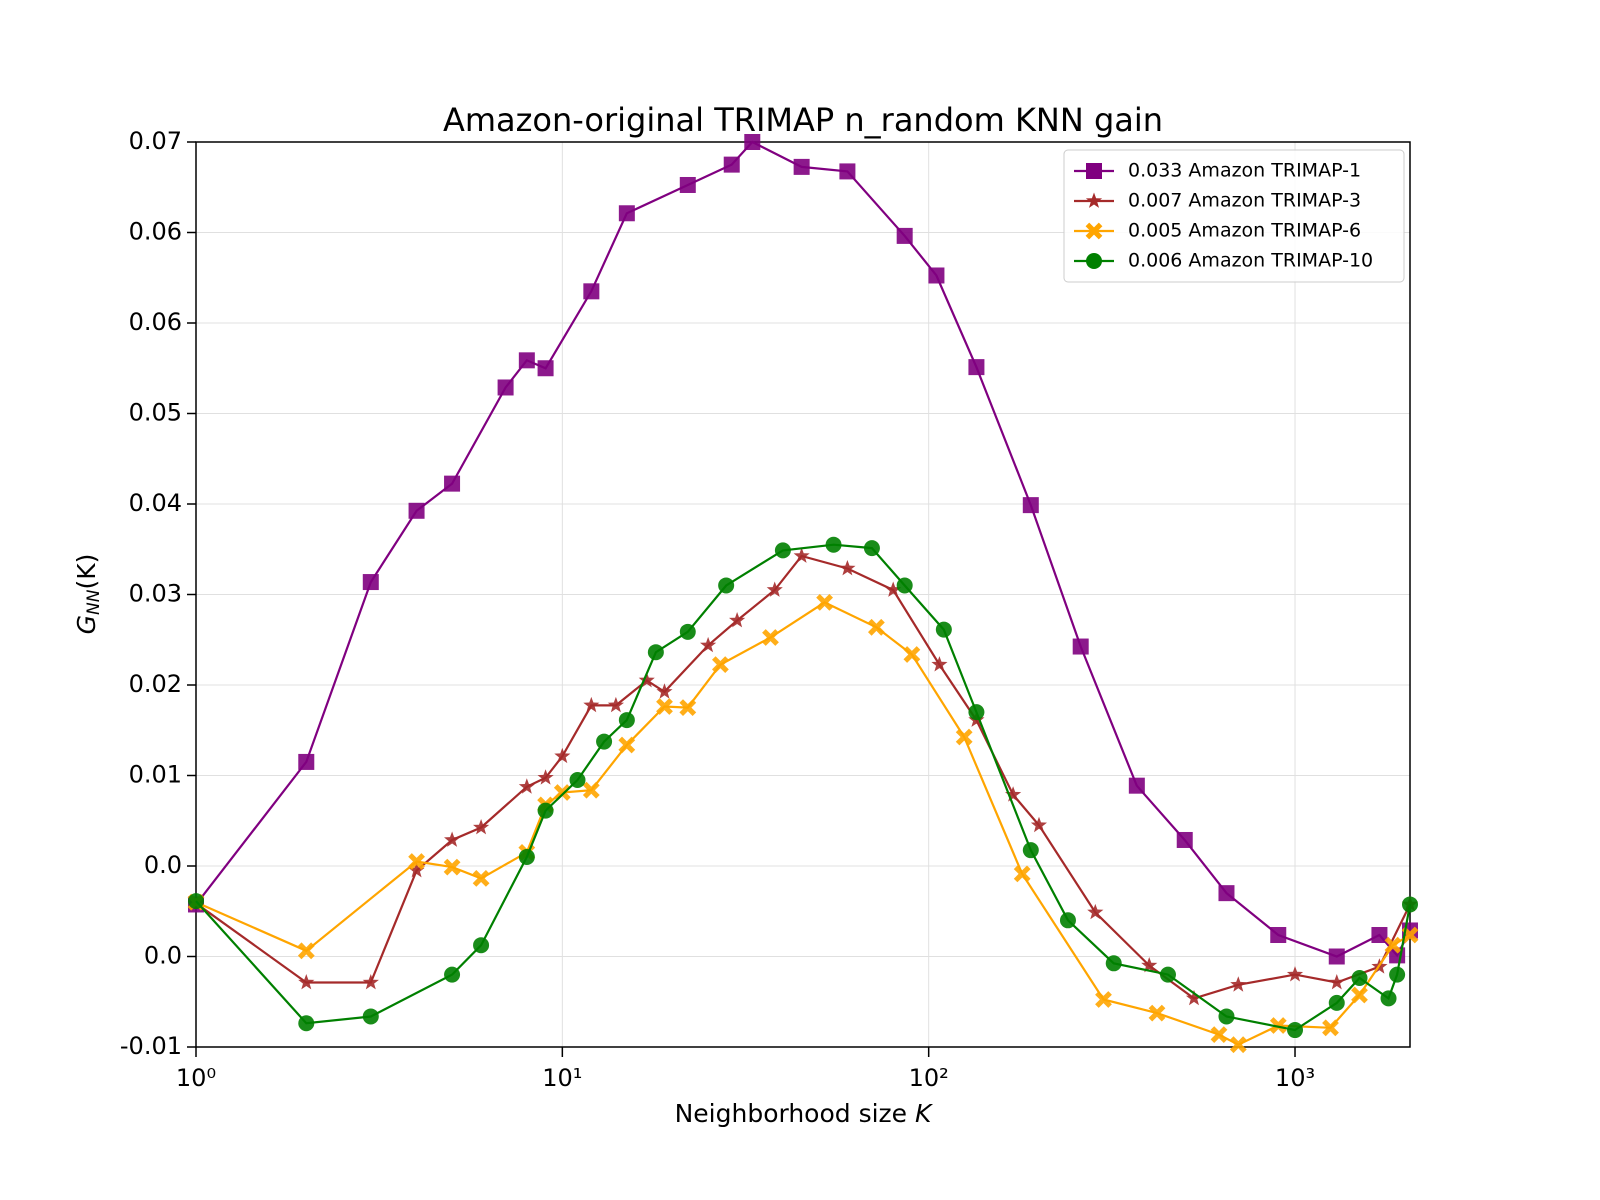  Describe the element at coordinates (155, 684) in the screenshot. I see `y-tick-label: 0.02` at that location.